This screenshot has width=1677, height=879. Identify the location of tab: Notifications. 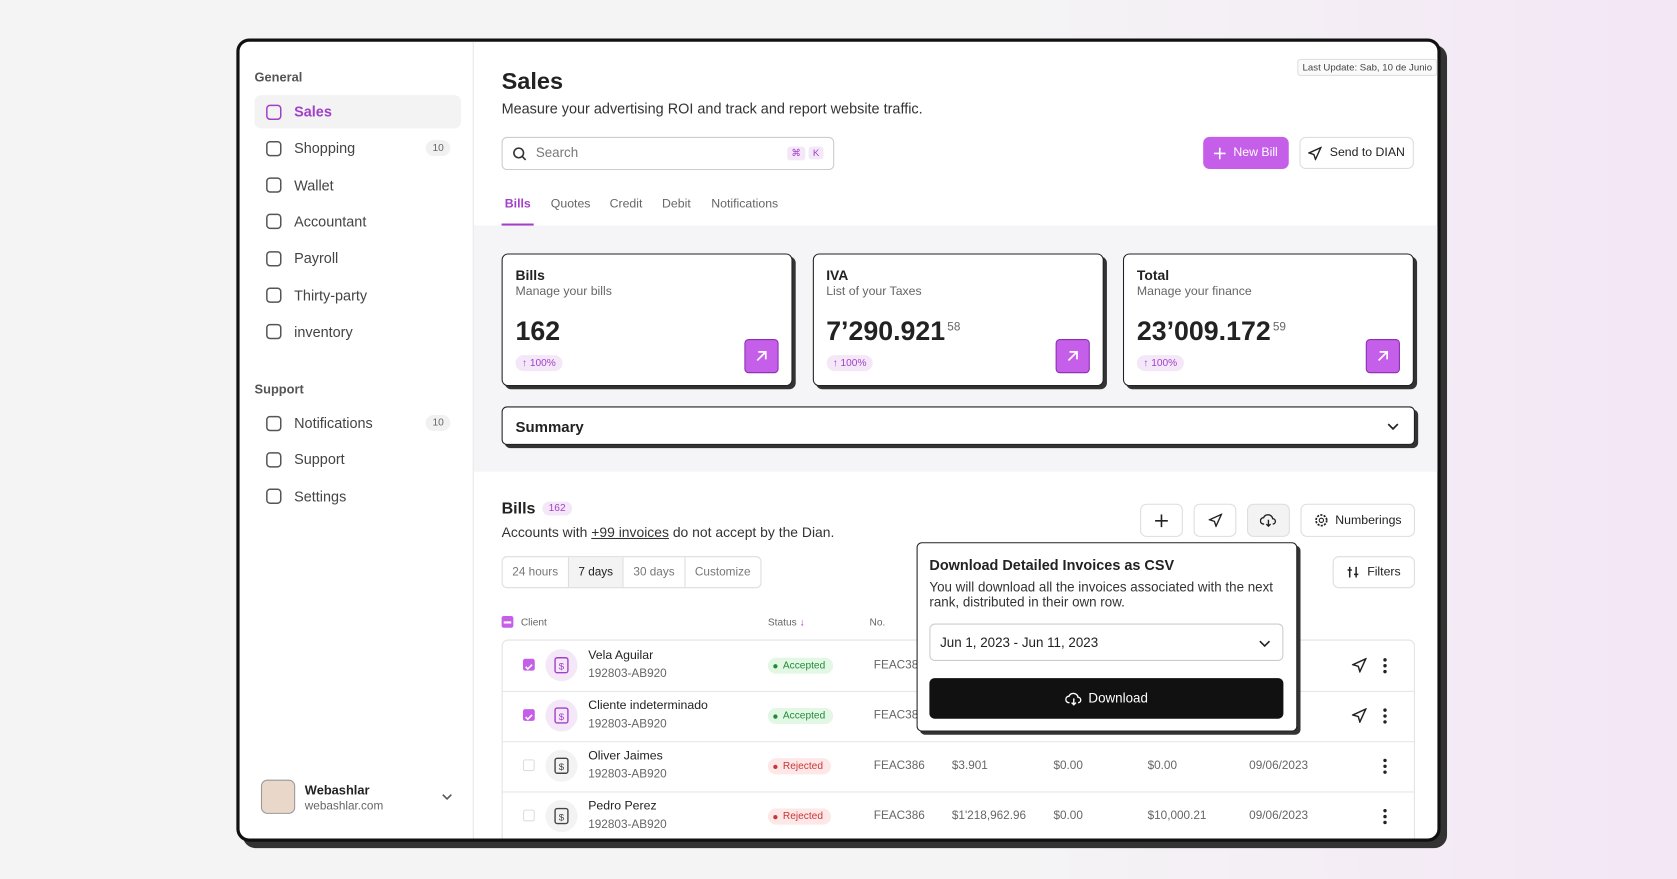
(745, 204).